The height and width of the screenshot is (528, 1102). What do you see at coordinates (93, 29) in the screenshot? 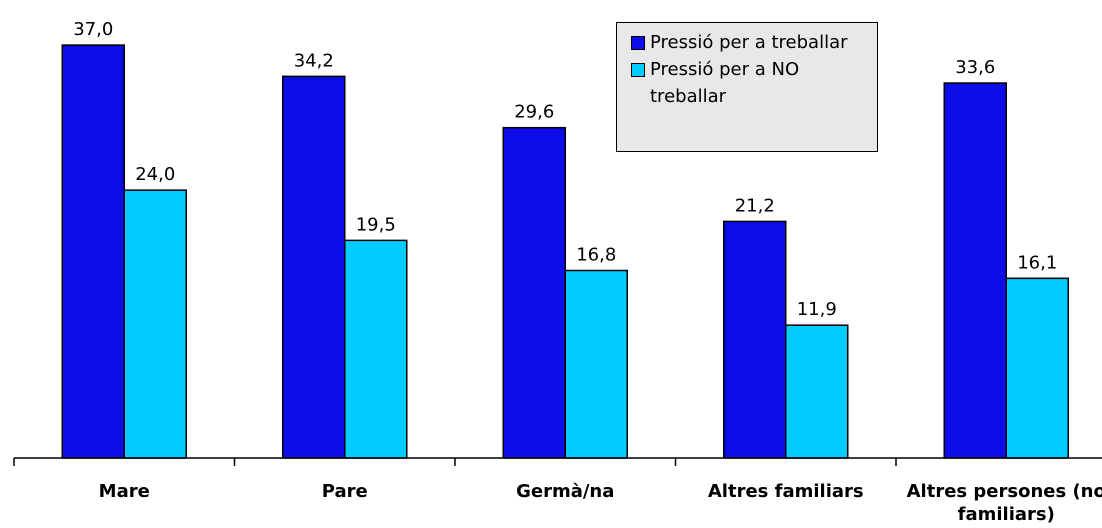
I see `value-label: 37,0` at bounding box center [93, 29].